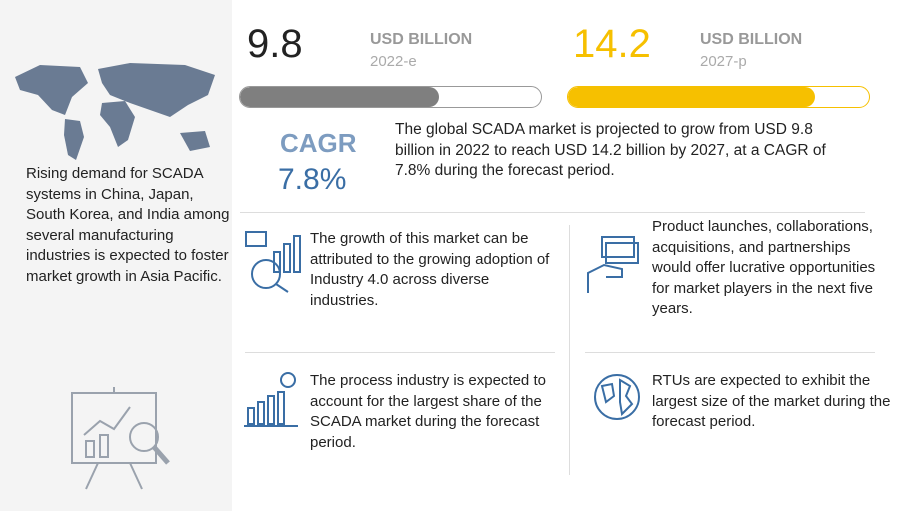 The width and height of the screenshot is (900, 511). I want to click on metric-value: 14.2, so click(612, 44).